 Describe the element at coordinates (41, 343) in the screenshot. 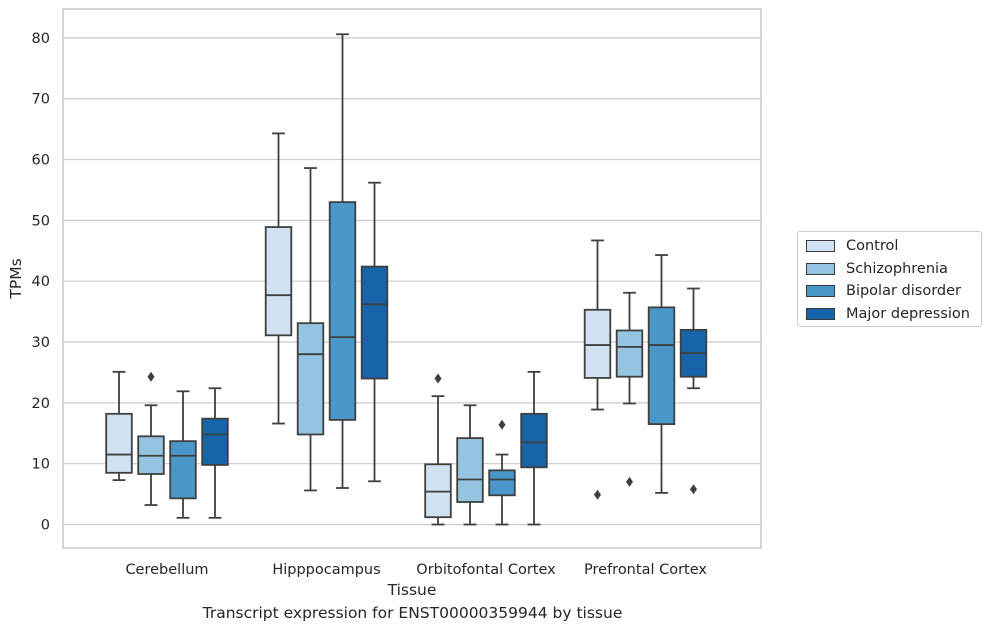

I see `y-tick-30: 30` at that location.